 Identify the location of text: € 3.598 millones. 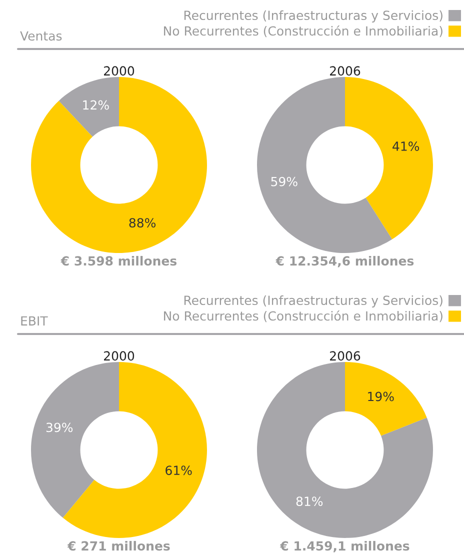
(118, 261).